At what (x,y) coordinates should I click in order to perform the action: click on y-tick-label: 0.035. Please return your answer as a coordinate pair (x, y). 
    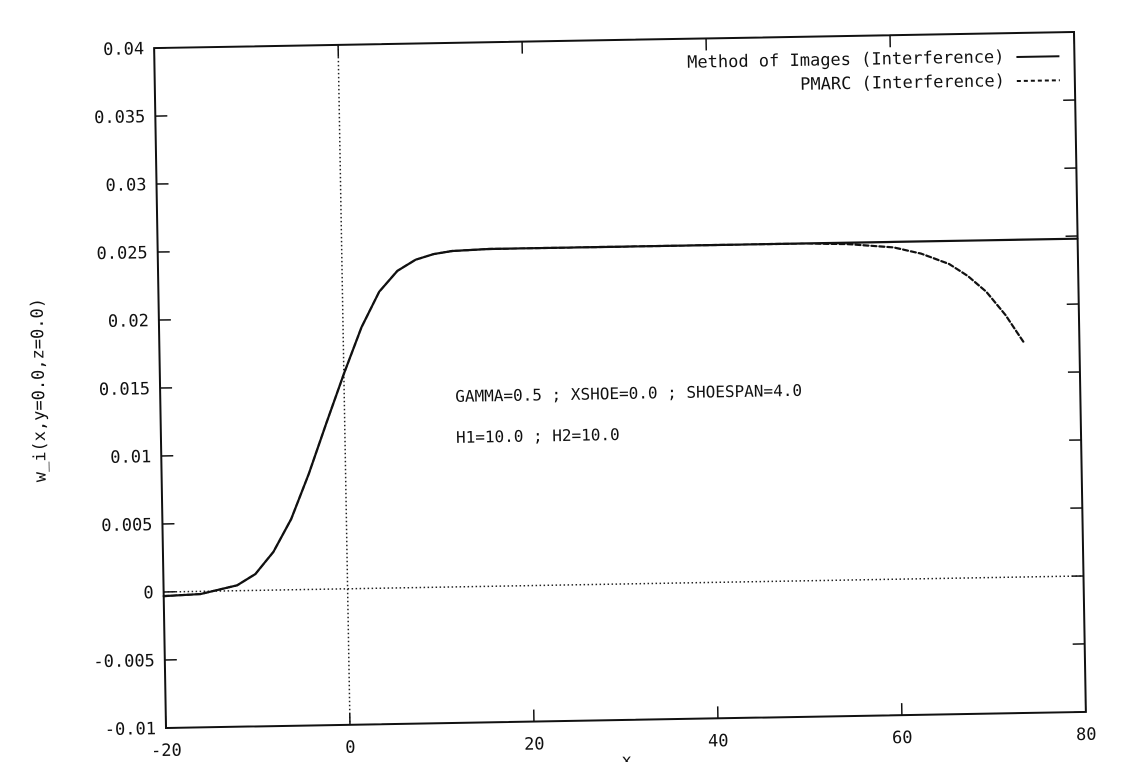
    Looking at the image, I should click on (120, 117).